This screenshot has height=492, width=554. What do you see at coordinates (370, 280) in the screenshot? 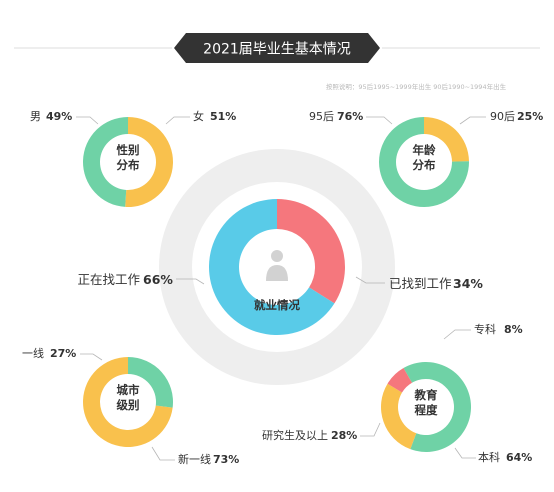
I see `leader-found` at bounding box center [370, 280].